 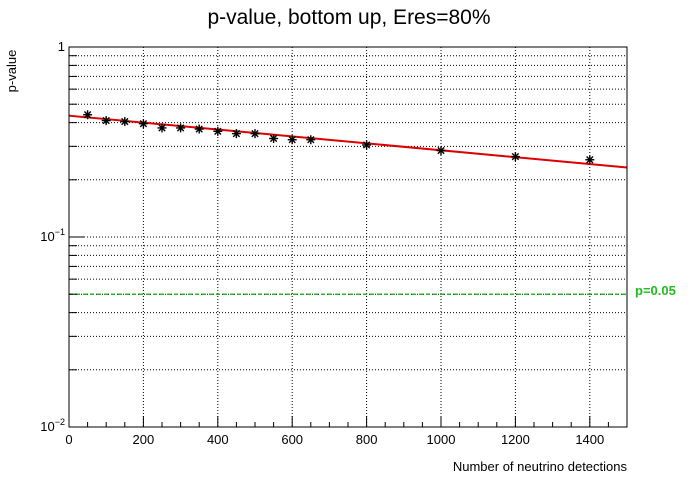 What do you see at coordinates (52, 425) in the screenshot?
I see `y-tick-label: 10⁻²` at bounding box center [52, 425].